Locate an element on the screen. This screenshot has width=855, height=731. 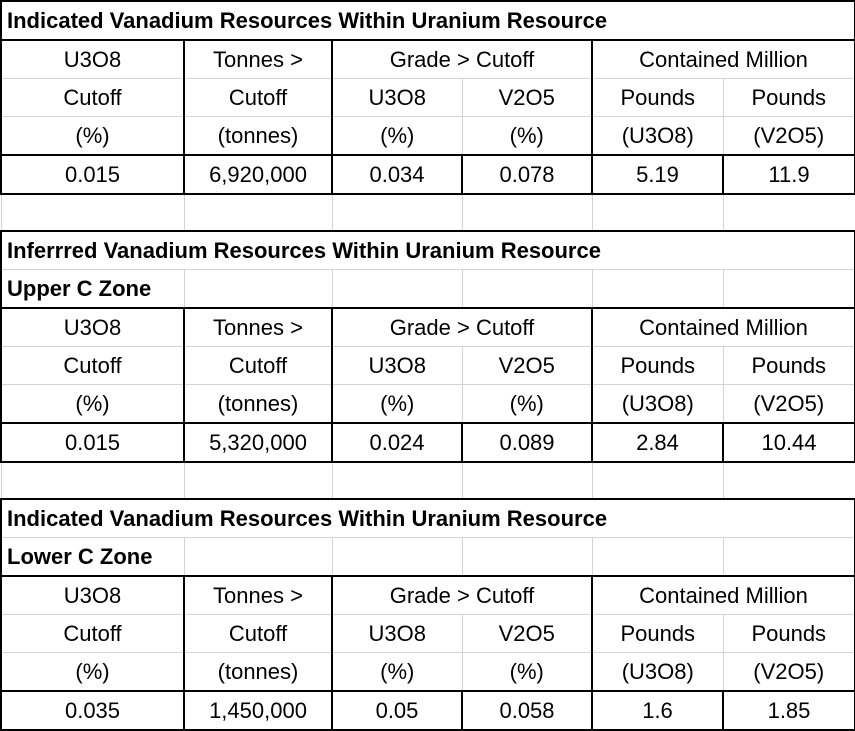
section-2-u3o8-pounds-value: 2.84 is located at coordinates (657, 442).